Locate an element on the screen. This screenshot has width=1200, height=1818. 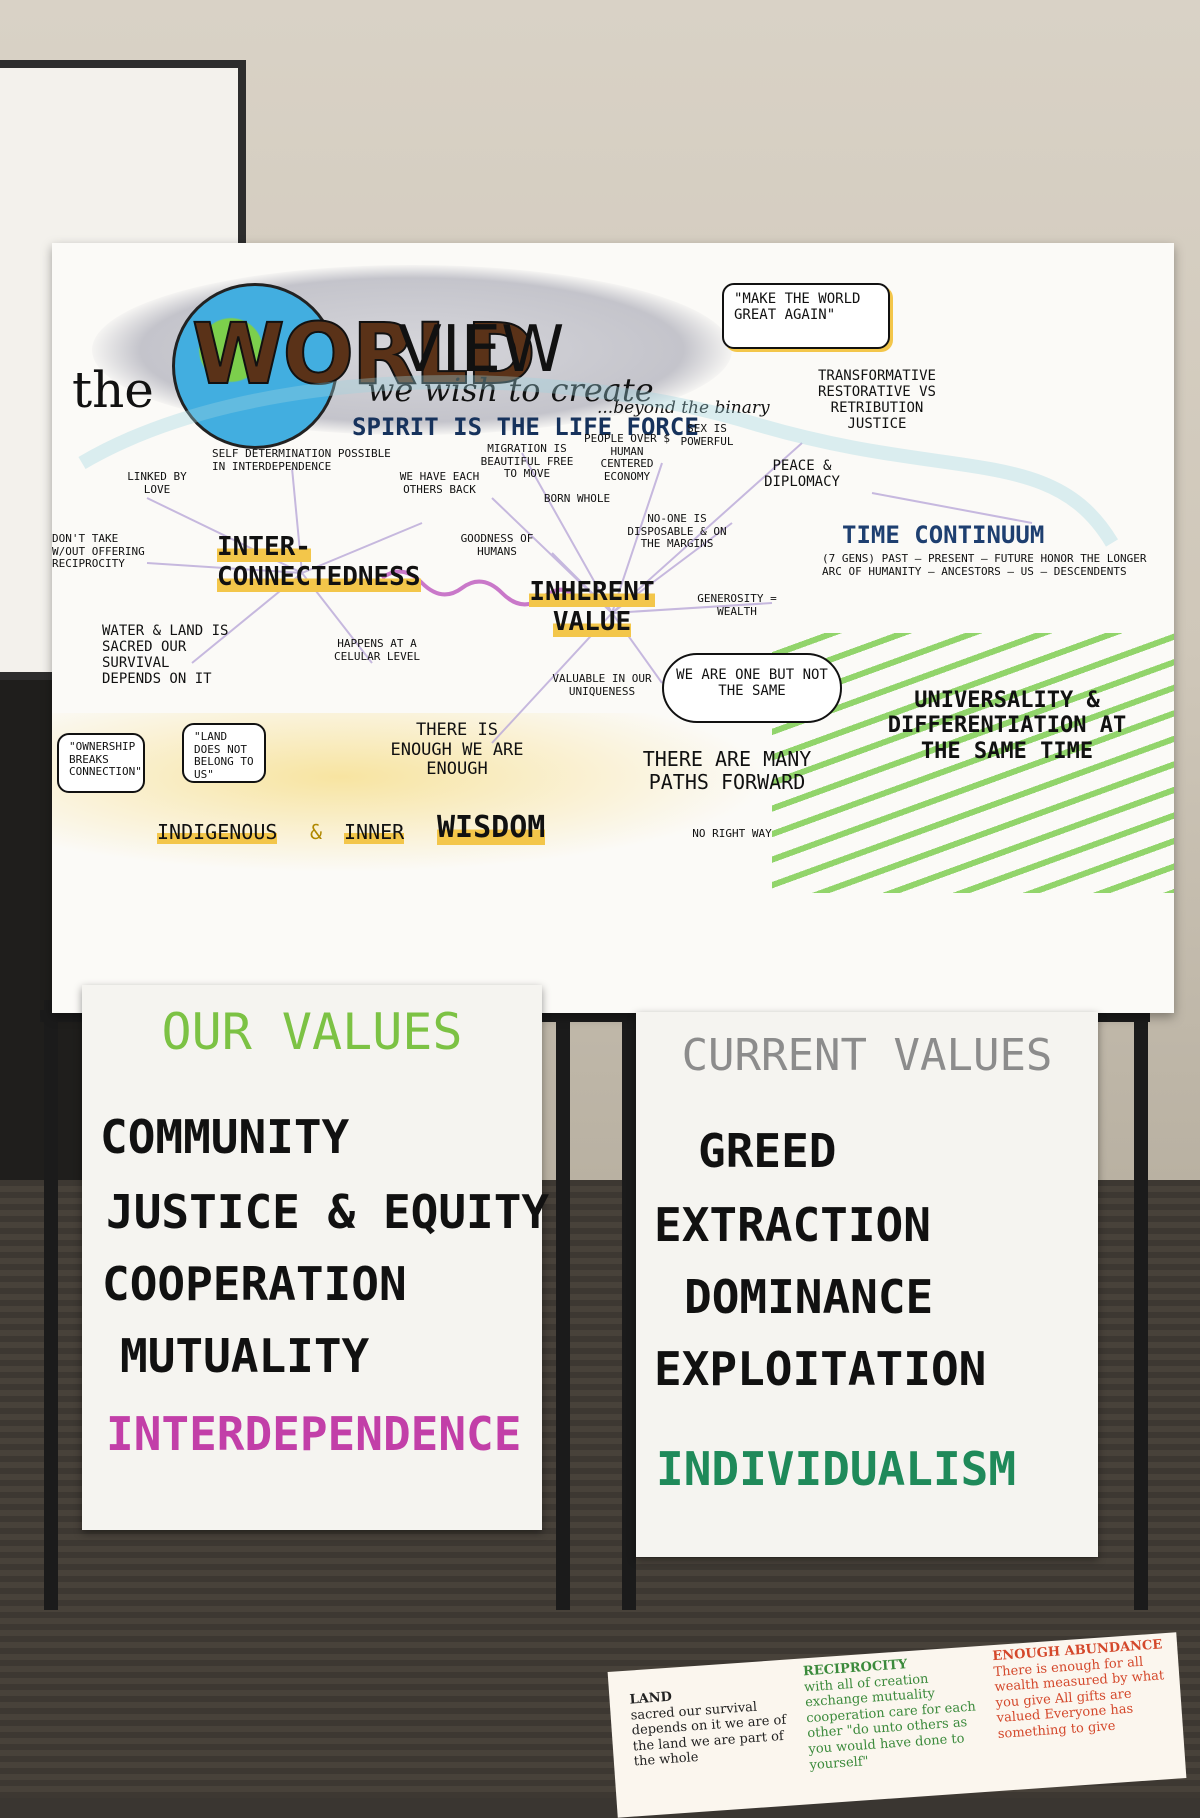
value-item: MUTUALITY is located at coordinates (245, 1356).